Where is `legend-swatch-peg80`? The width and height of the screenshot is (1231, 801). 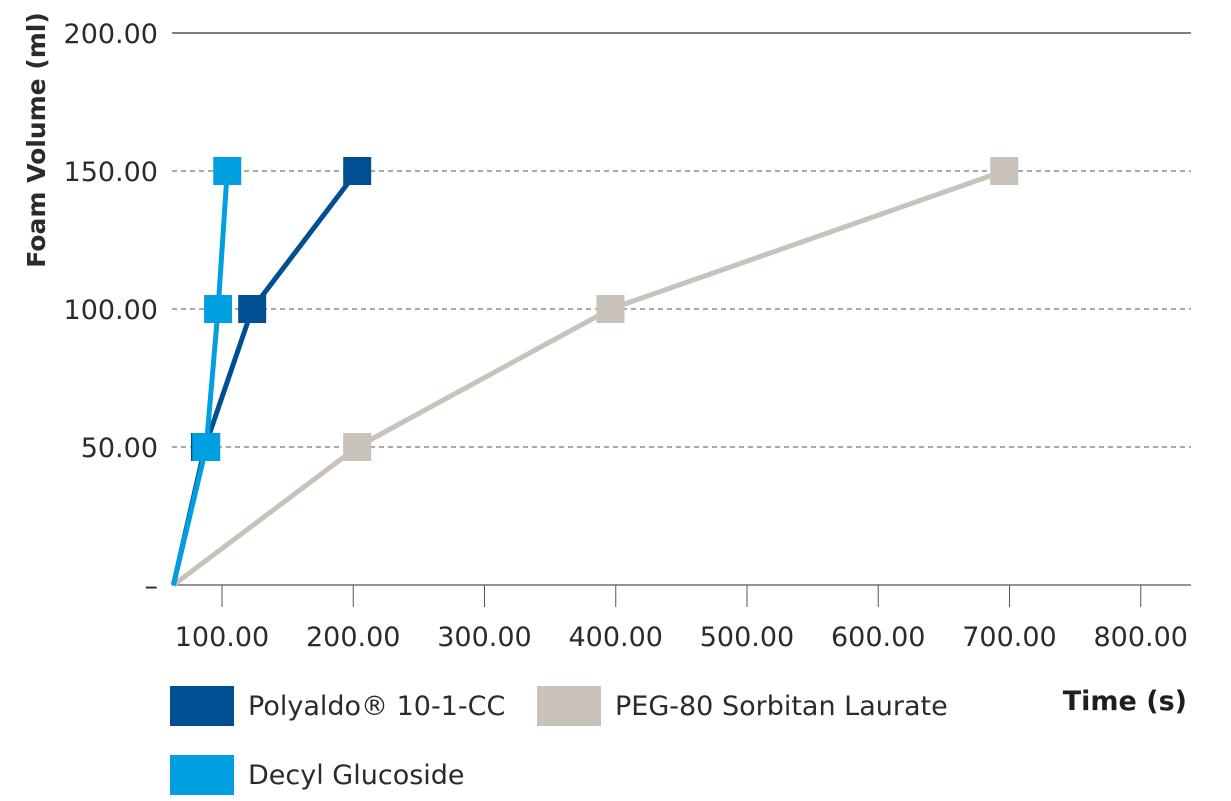 legend-swatch-peg80 is located at coordinates (569, 706).